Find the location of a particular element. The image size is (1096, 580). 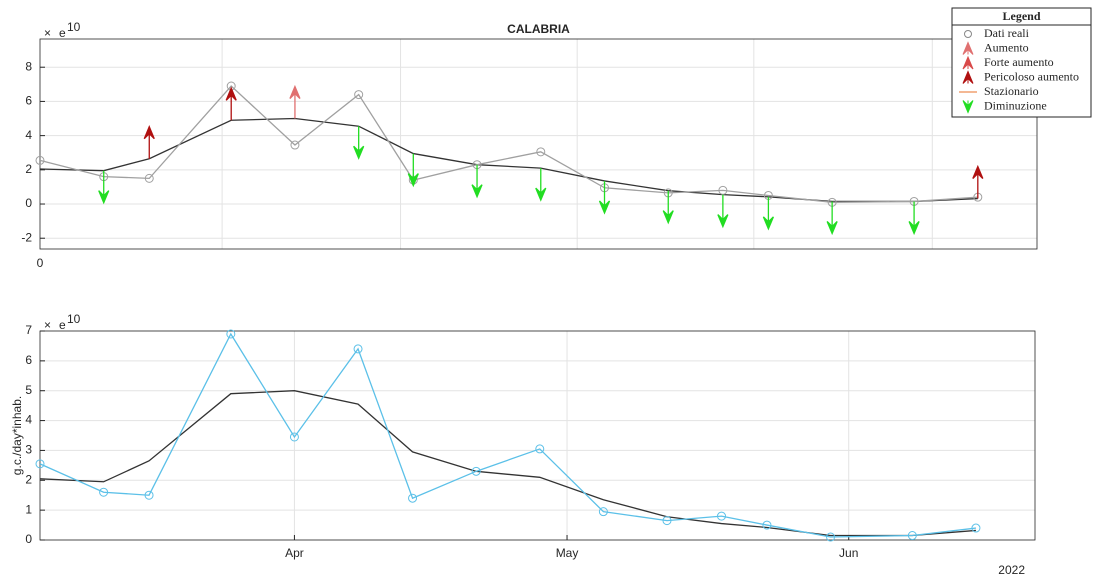

legend-label: Stazionario is located at coordinates (1011, 91).